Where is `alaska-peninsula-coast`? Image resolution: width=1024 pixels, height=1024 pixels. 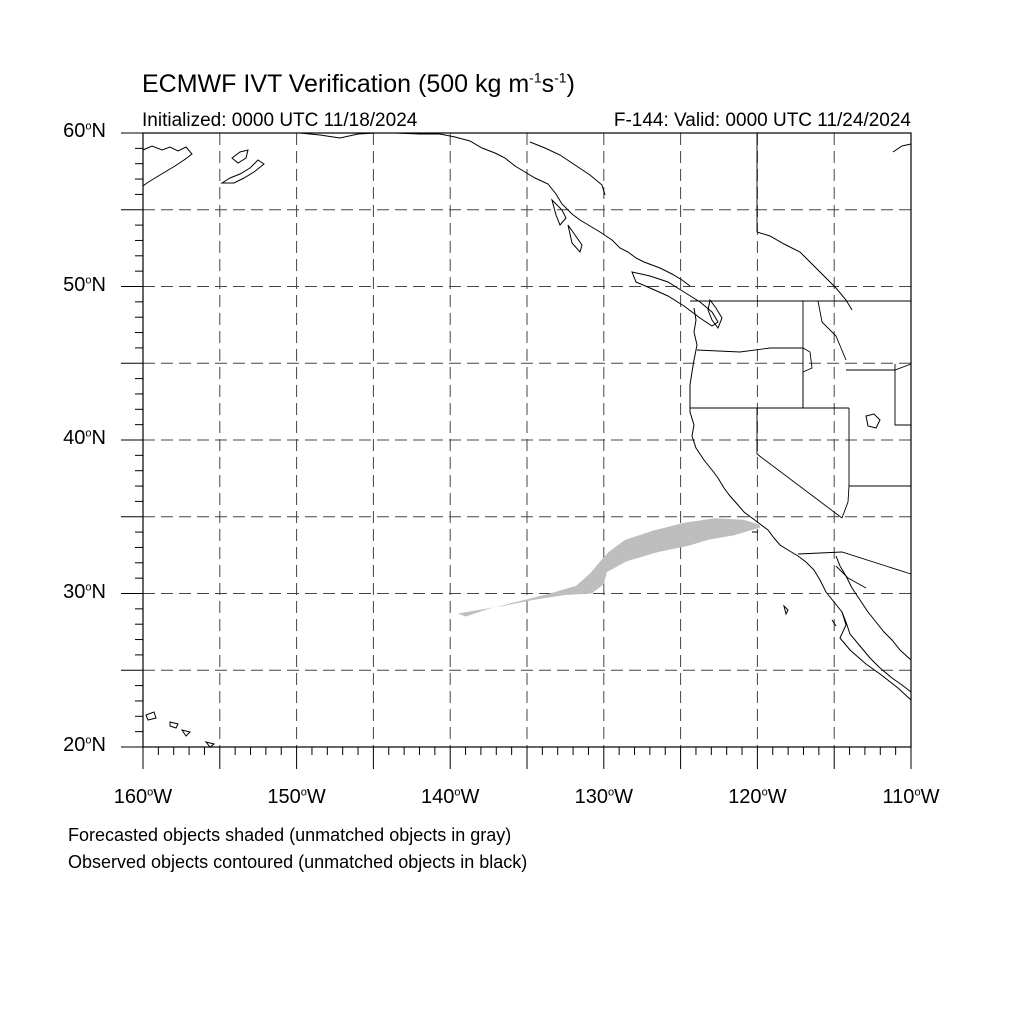 alaska-peninsula-coast is located at coordinates (167, 166).